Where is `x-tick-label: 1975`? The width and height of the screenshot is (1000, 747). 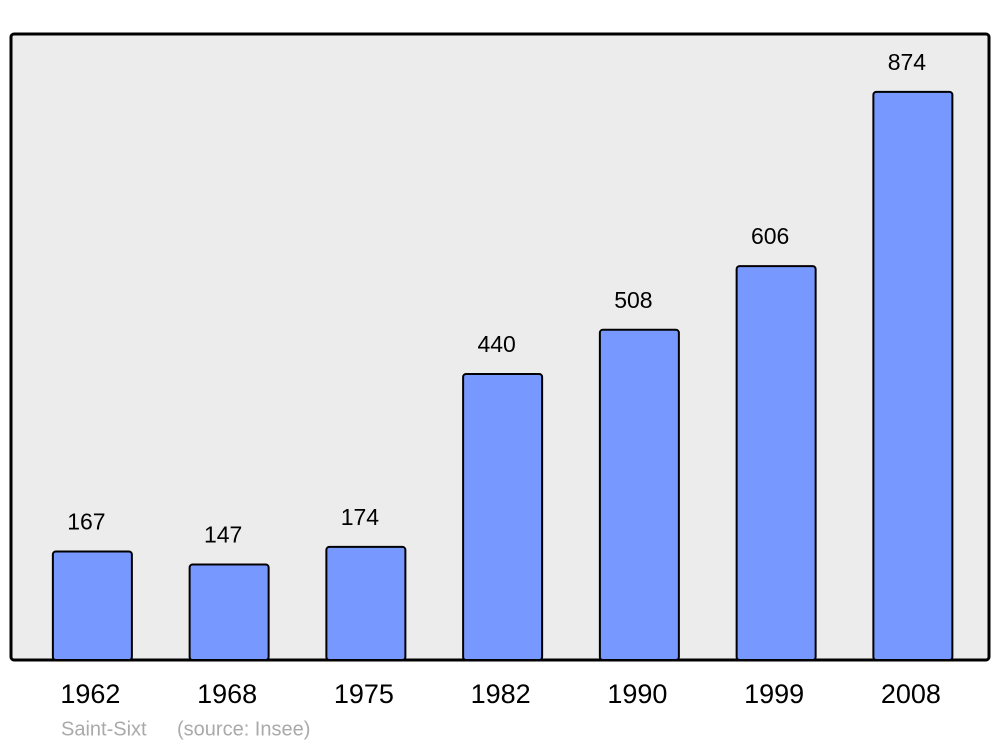 x-tick-label: 1975 is located at coordinates (364, 694).